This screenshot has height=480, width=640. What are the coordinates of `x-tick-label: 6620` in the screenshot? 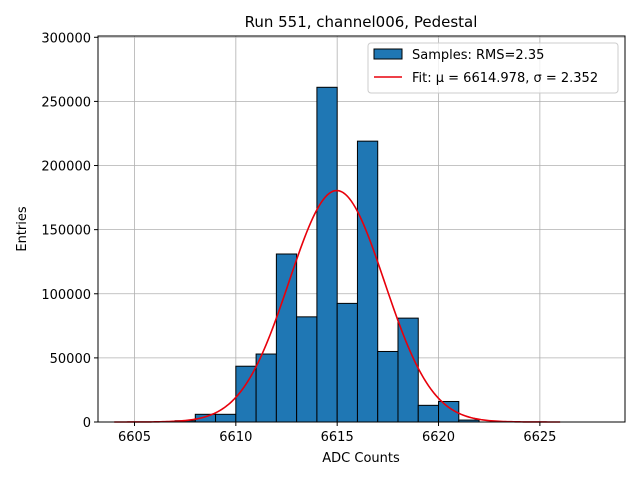 It's located at (438, 437).